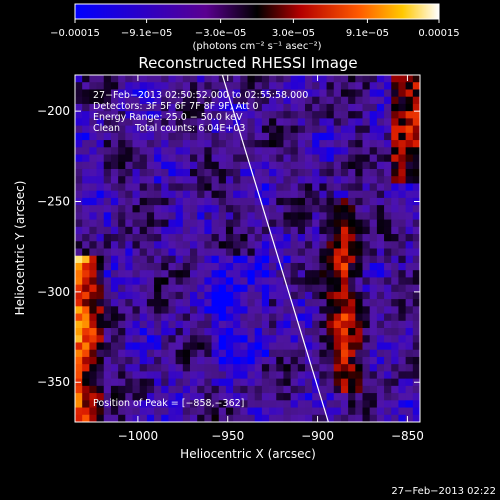 Image resolution: width=500 pixels, height=500 pixels. Describe the element at coordinates (200, 95) in the screenshot. I see `info-time-range: 27−Feb−2013 02:50:52.000 to 02:55:58.000` at that location.